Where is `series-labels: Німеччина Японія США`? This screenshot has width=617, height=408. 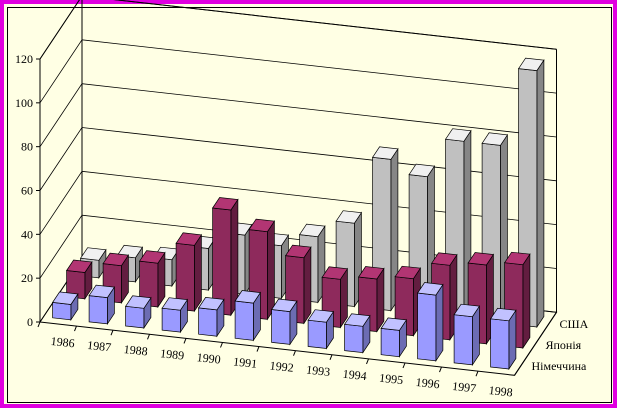 series-labels: Німеччина Японія США is located at coordinates (560, 345).